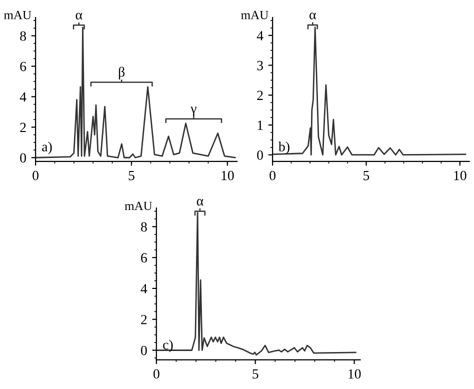  Describe the element at coordinates (193, 111) in the screenshot. I see `annotation: γ` at that location.